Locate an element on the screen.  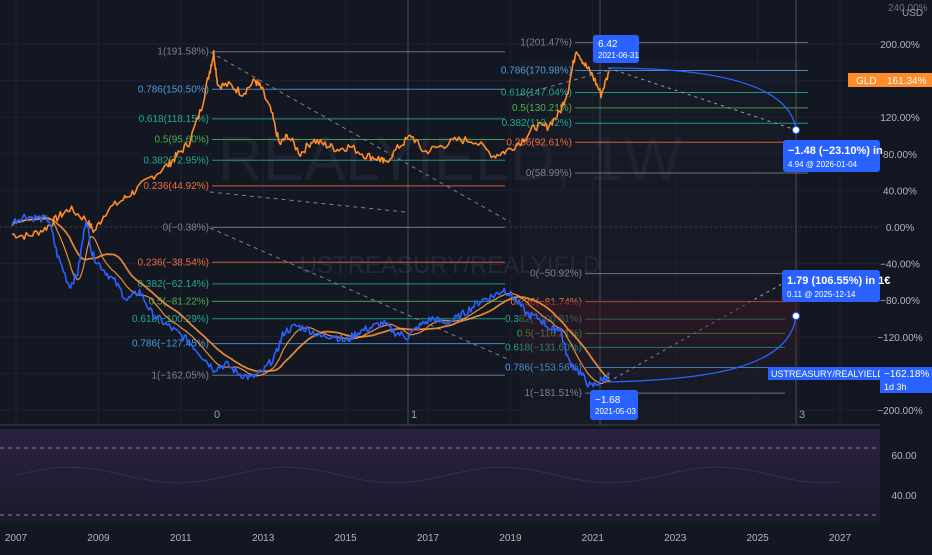
fib-gld2-label-2: 0.618(147.04%) is located at coordinates (536, 92).